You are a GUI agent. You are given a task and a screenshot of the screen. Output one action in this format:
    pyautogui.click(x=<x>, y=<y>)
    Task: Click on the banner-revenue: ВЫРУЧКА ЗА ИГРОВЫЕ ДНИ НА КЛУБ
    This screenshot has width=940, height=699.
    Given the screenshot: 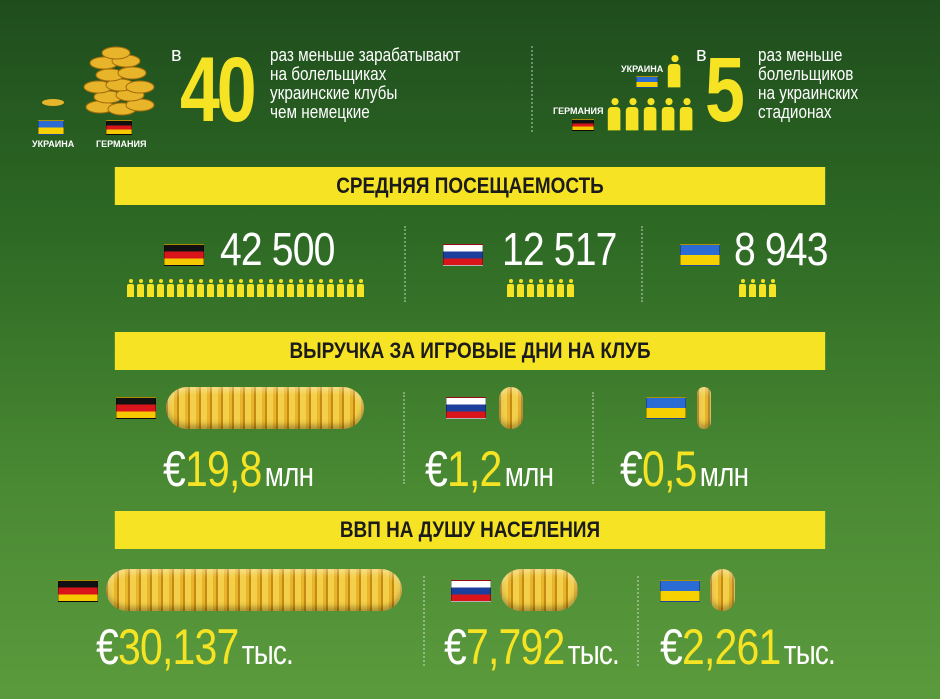 What is the action you would take?
    pyautogui.click(x=470, y=351)
    